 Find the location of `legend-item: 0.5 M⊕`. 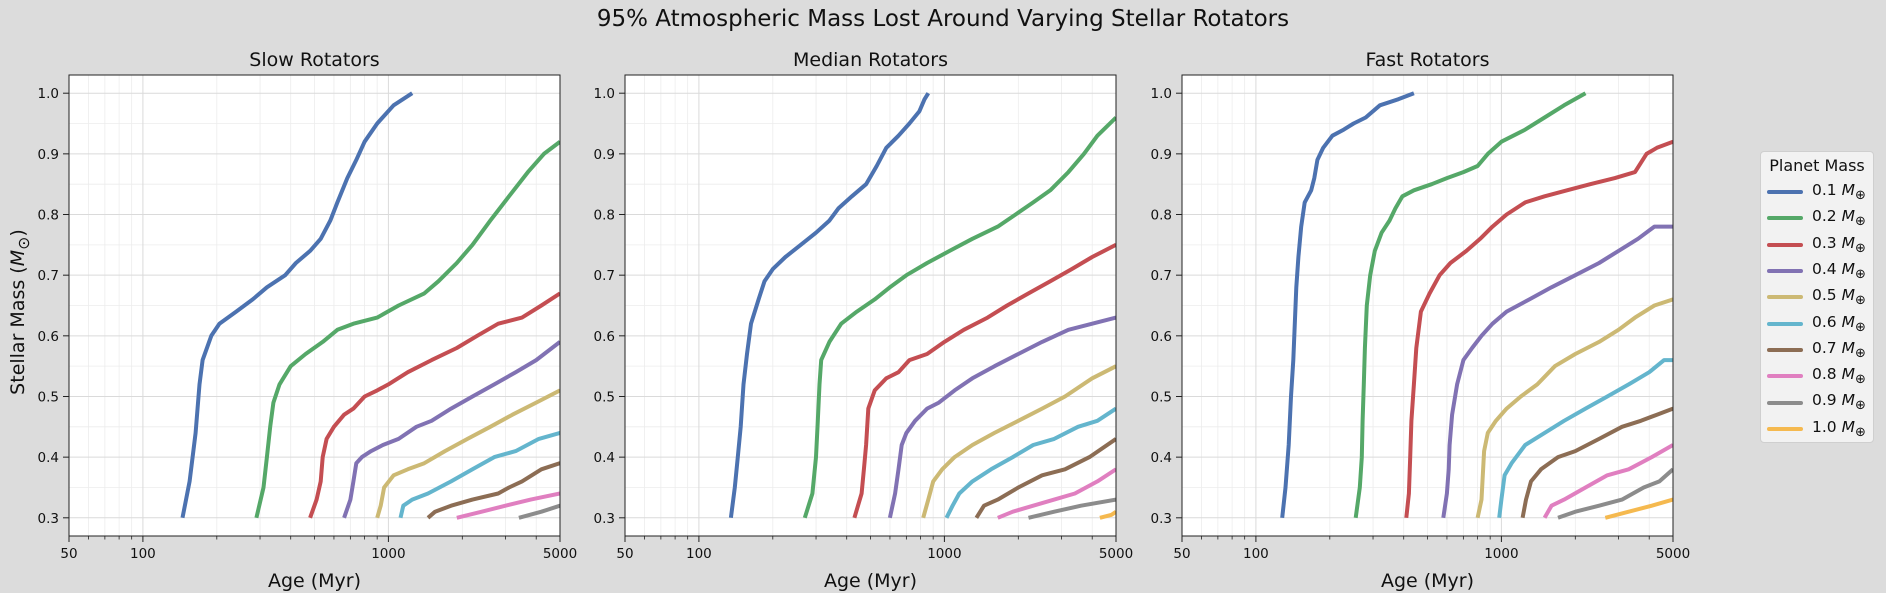

legend-item: 0.5 M⊕ is located at coordinates (1817, 297).